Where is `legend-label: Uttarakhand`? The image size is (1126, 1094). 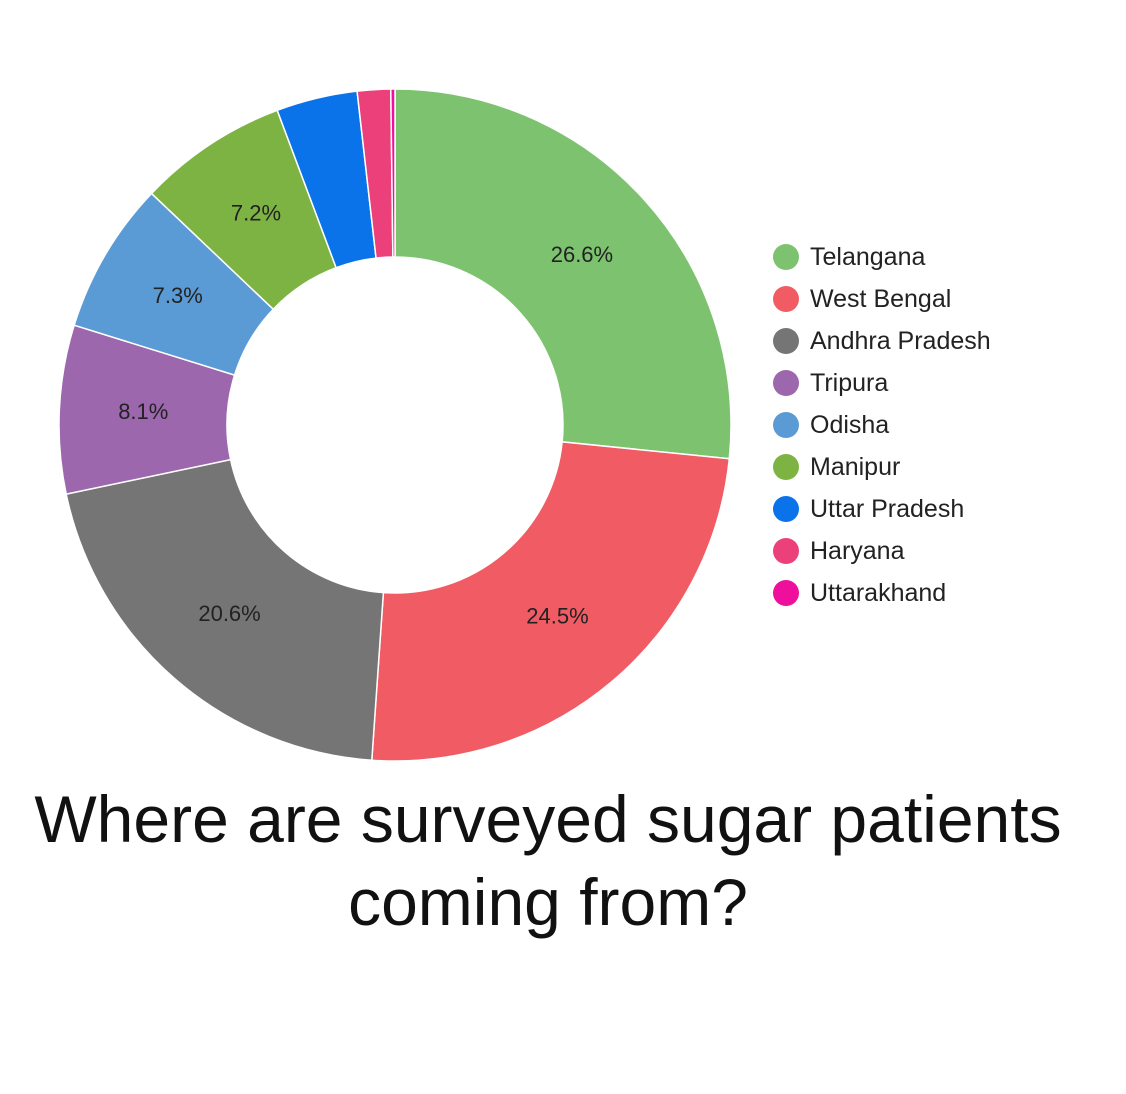 legend-label: Uttarakhand is located at coordinates (878, 592).